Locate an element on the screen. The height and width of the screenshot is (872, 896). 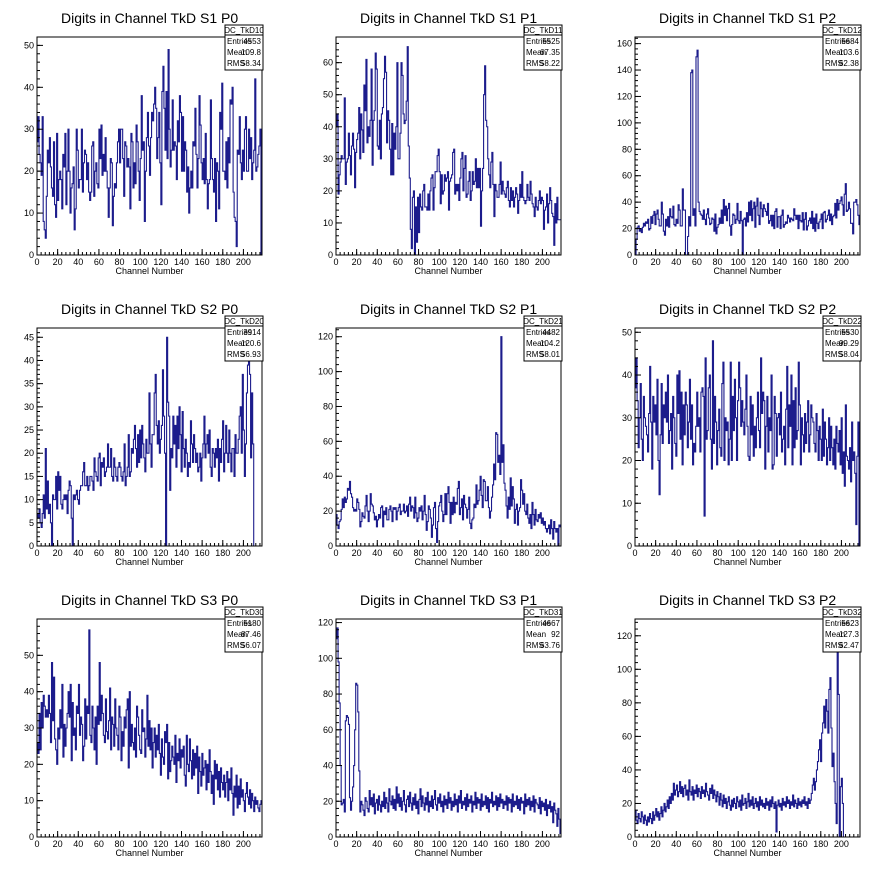
y-tick-label: 45 is located at coordinates (29, 337).